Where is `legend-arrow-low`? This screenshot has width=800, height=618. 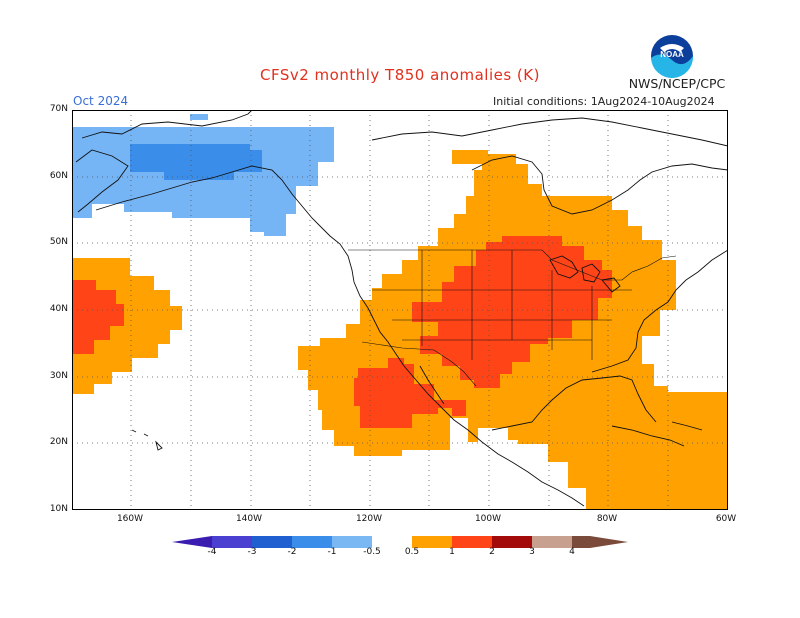
legend-arrow-low is located at coordinates (192, 542).